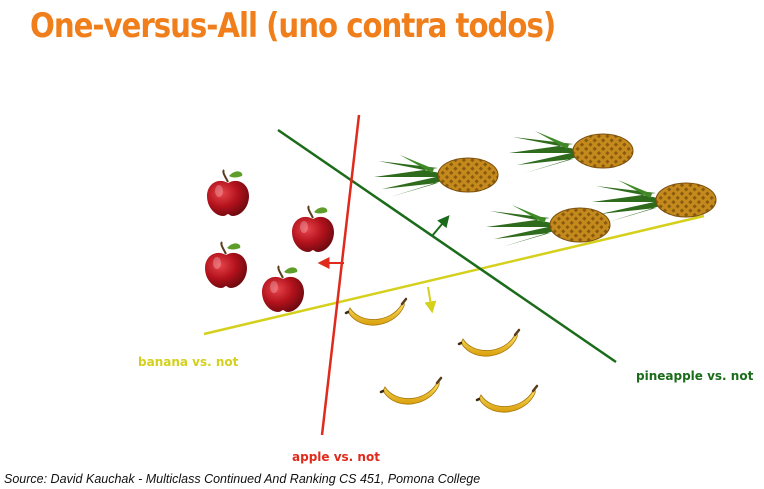 This screenshot has height=489, width=764. Describe the element at coordinates (695, 376) in the screenshot. I see `pineapple-classifier-label: pineapple vs. not` at that location.